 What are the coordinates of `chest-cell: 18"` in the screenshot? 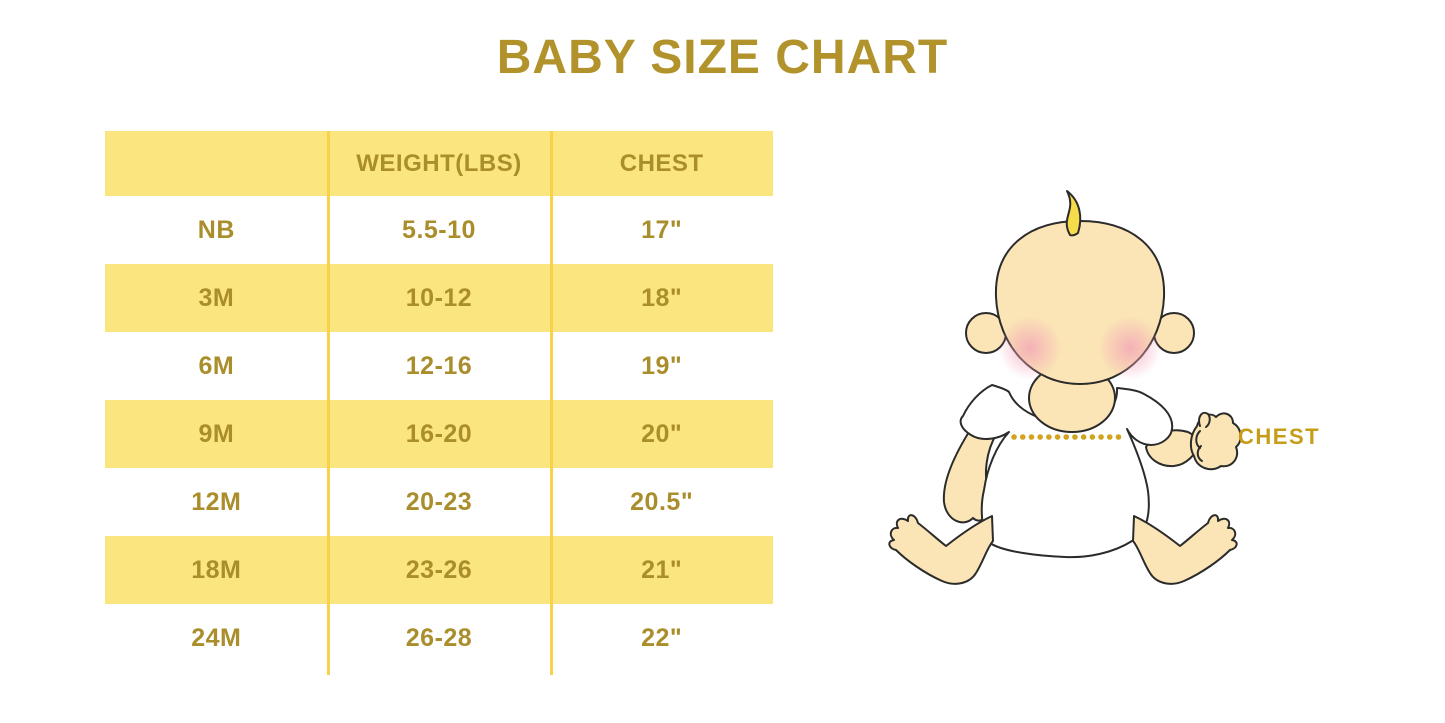 It's located at (662, 297).